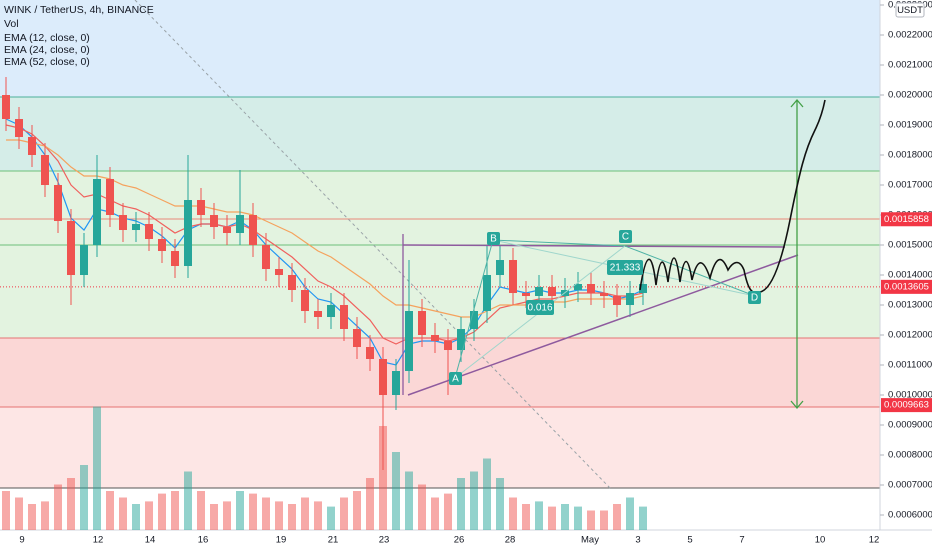  Describe the element at coordinates (47, 62) in the screenshot. I see `legend-entry: EMA (52, close, 0)` at that location.